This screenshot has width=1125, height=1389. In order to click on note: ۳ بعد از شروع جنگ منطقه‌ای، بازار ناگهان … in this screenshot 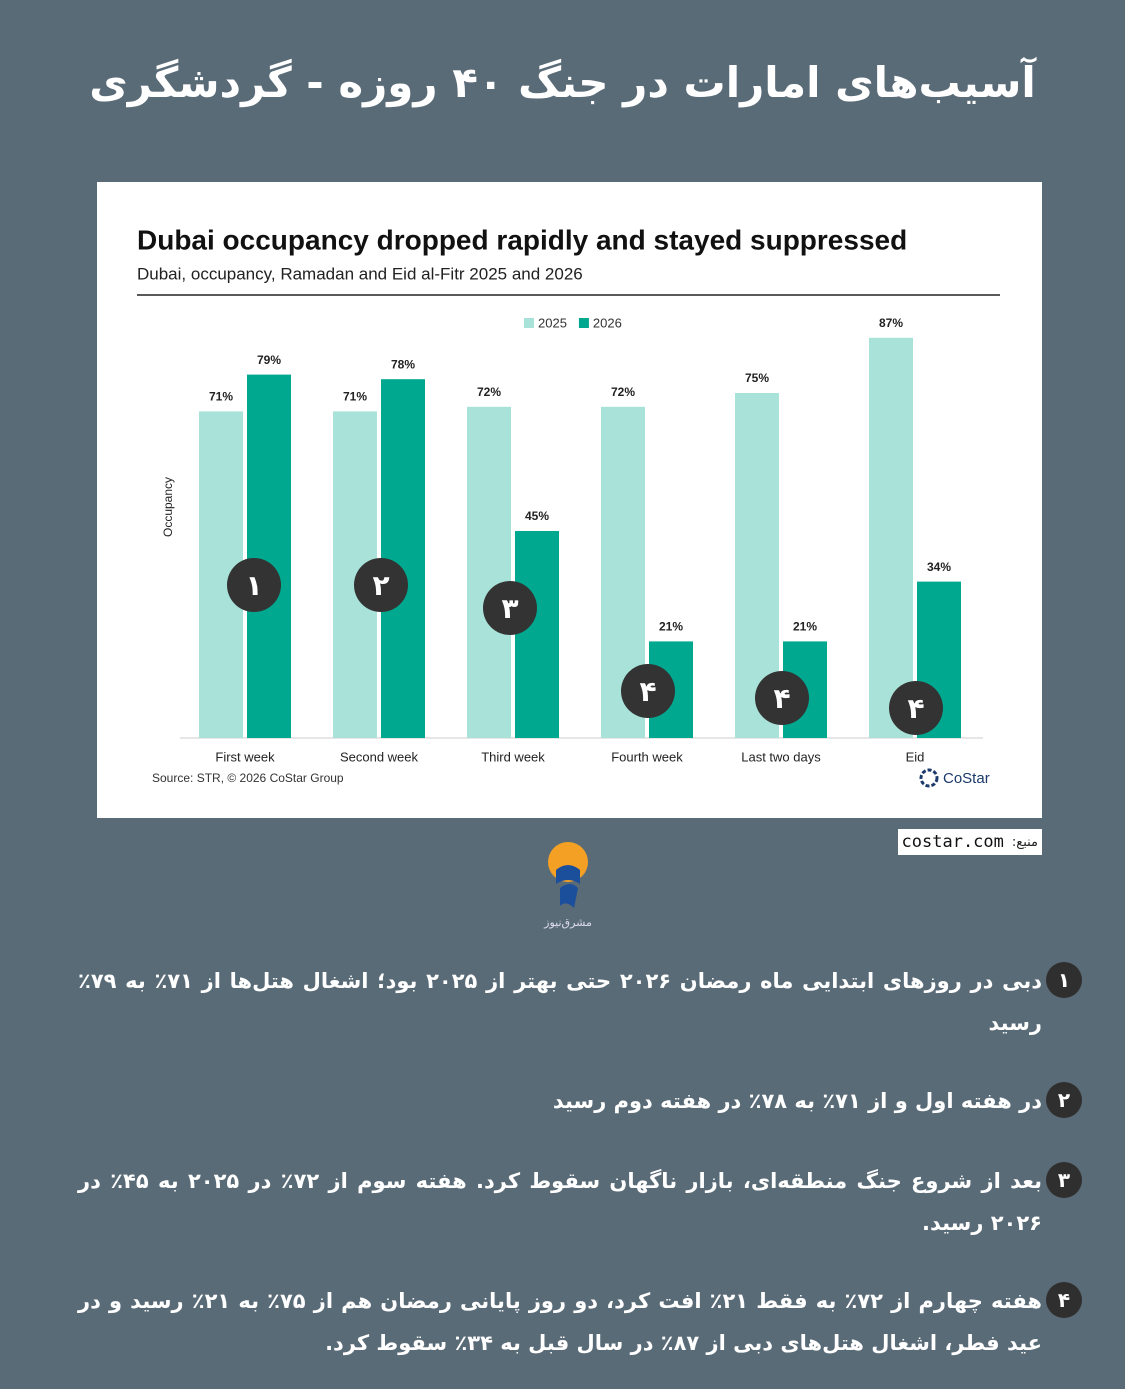, I will do `click(580, 1202)`.